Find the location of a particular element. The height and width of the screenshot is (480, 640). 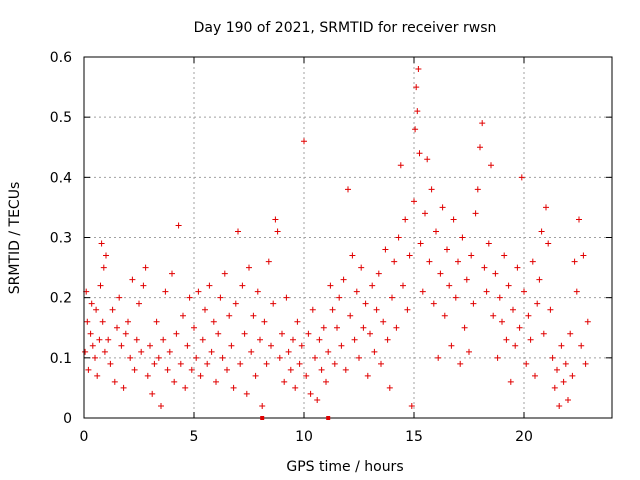

x-tick-label: 10 is located at coordinates (304, 437).